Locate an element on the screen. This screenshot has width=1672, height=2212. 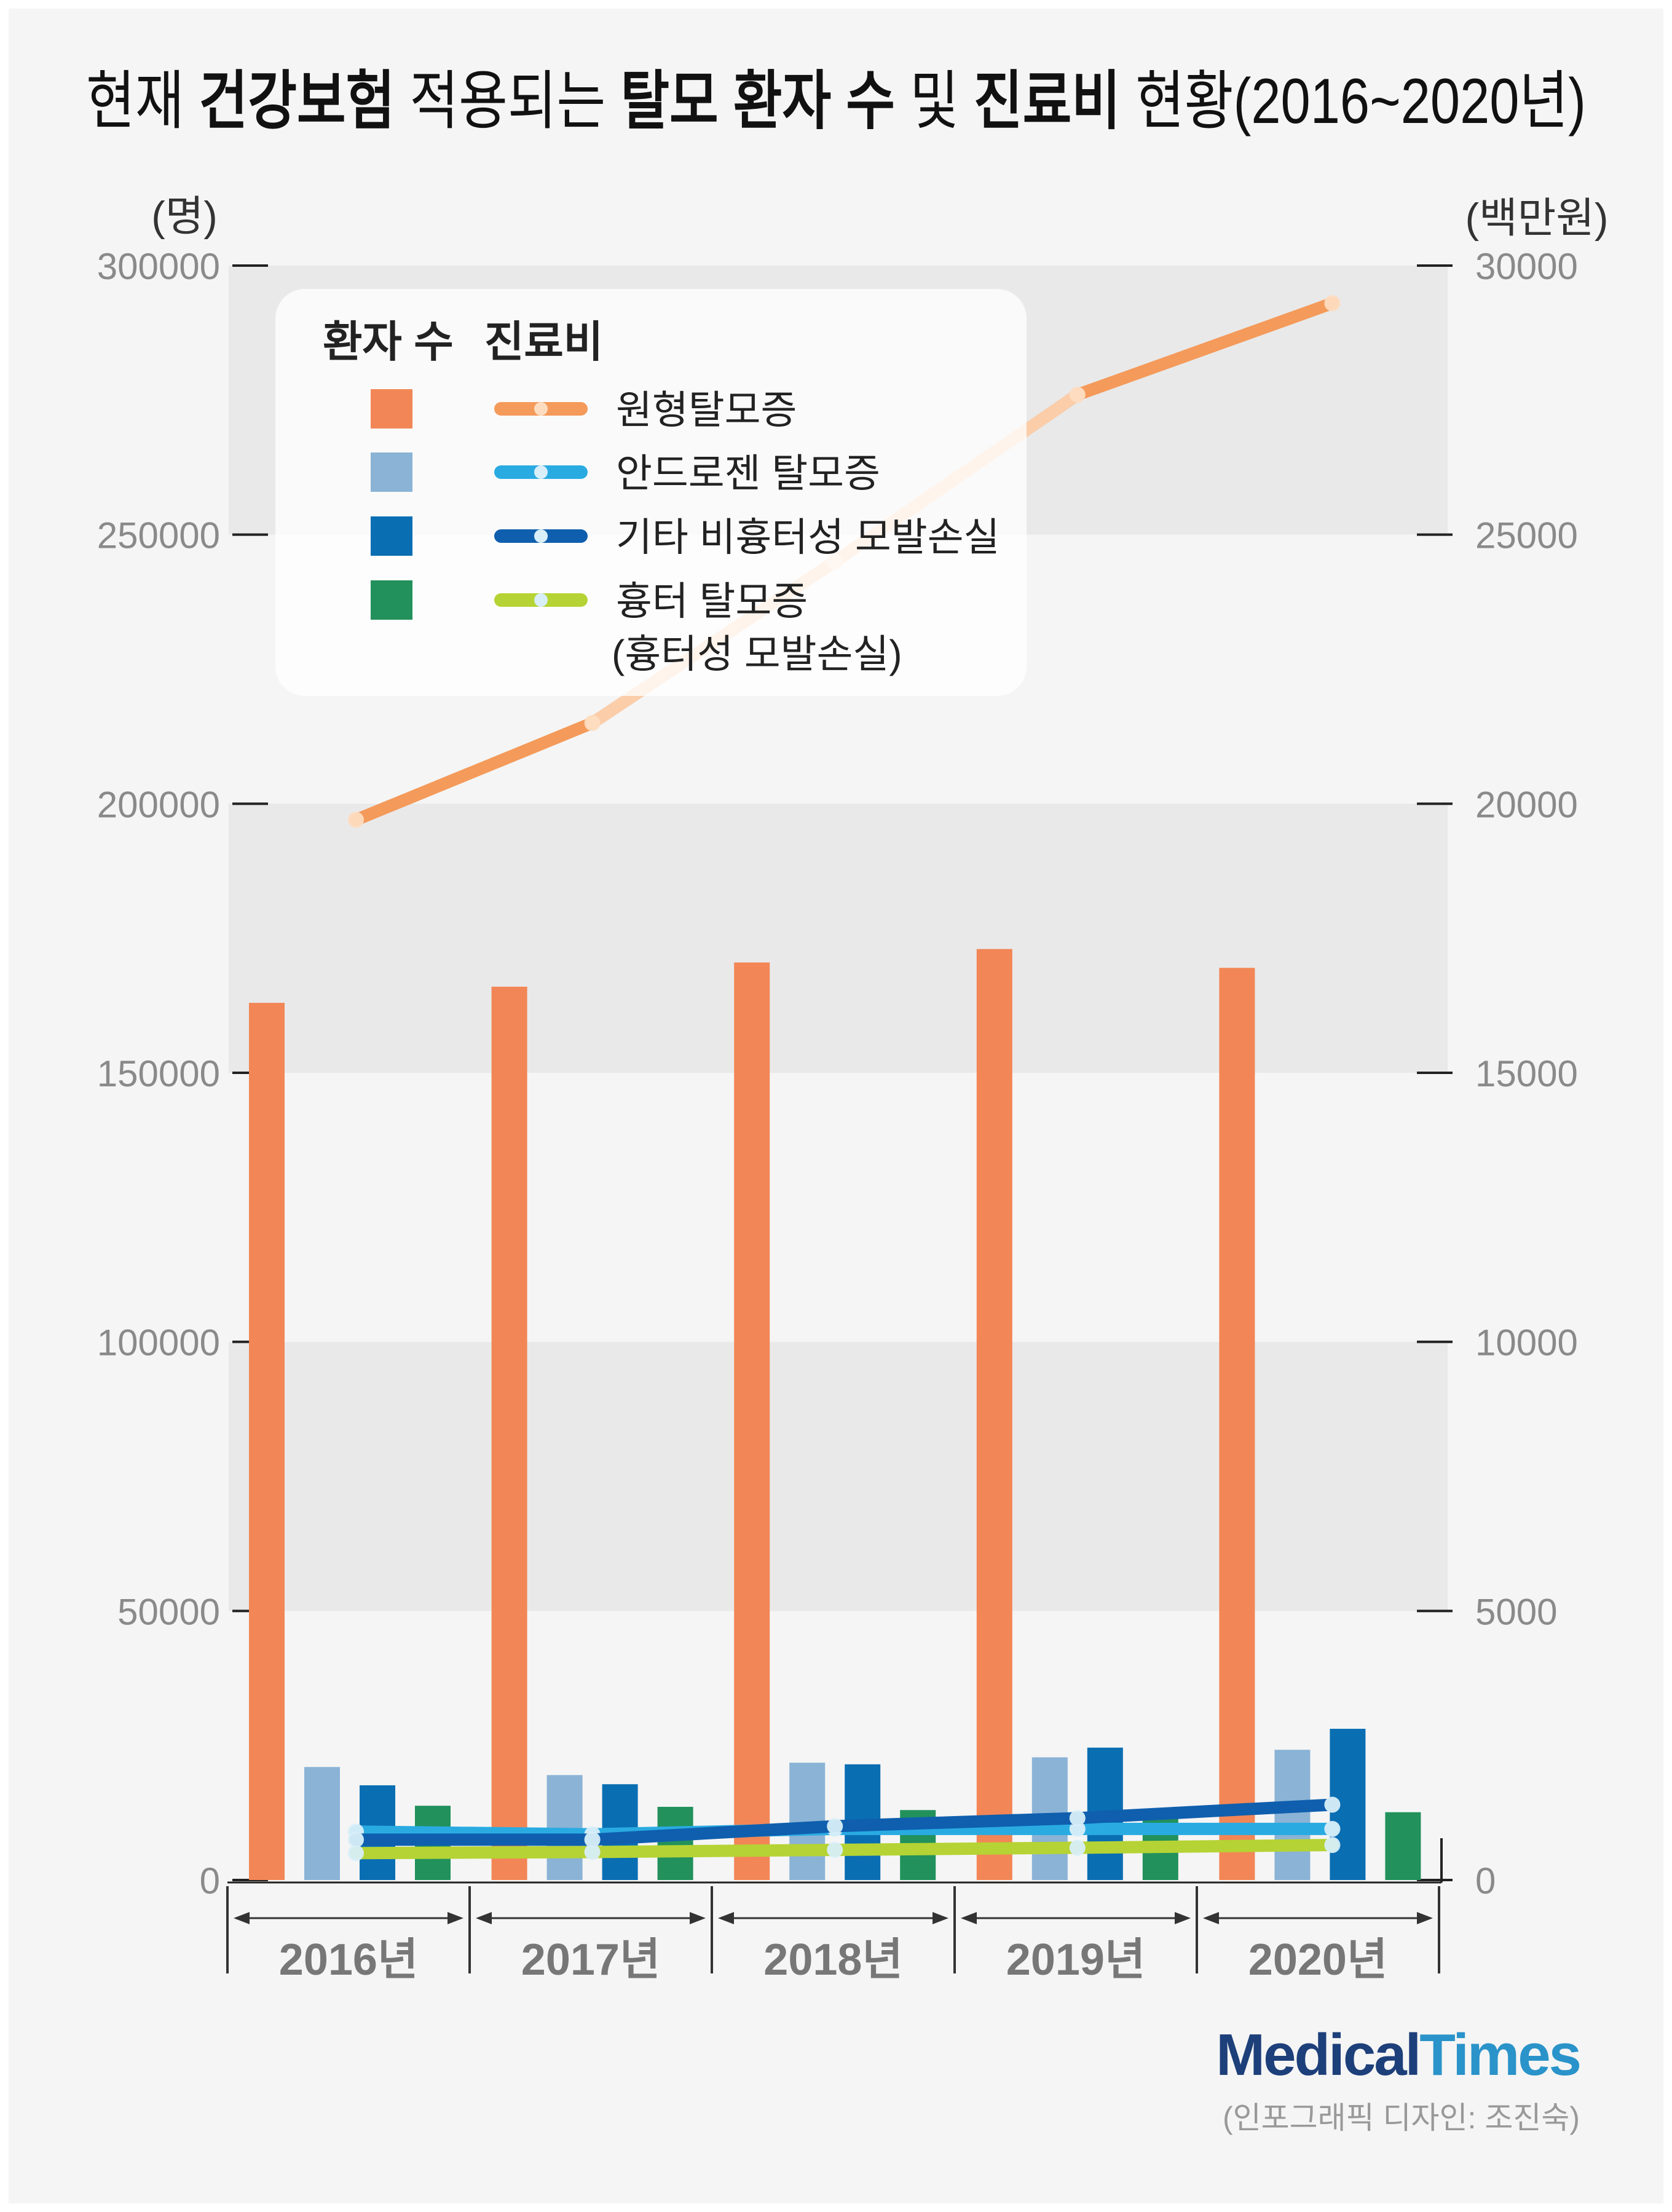
right-tick-label: 20000 is located at coordinates (1526, 805).